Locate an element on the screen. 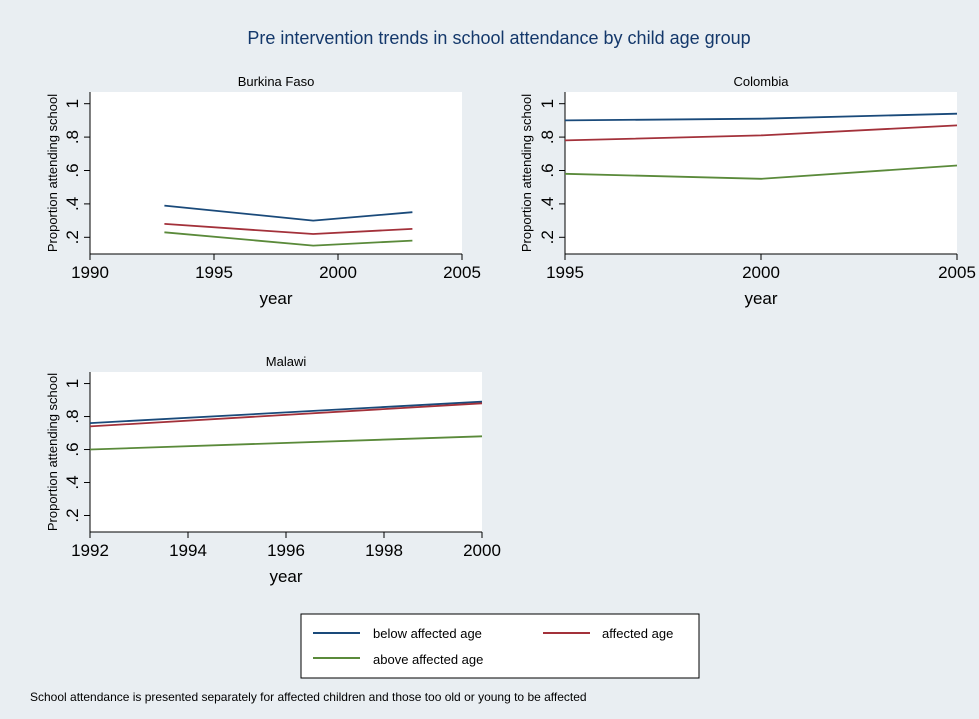  malawi-x-axis-title: year is located at coordinates (285, 576).